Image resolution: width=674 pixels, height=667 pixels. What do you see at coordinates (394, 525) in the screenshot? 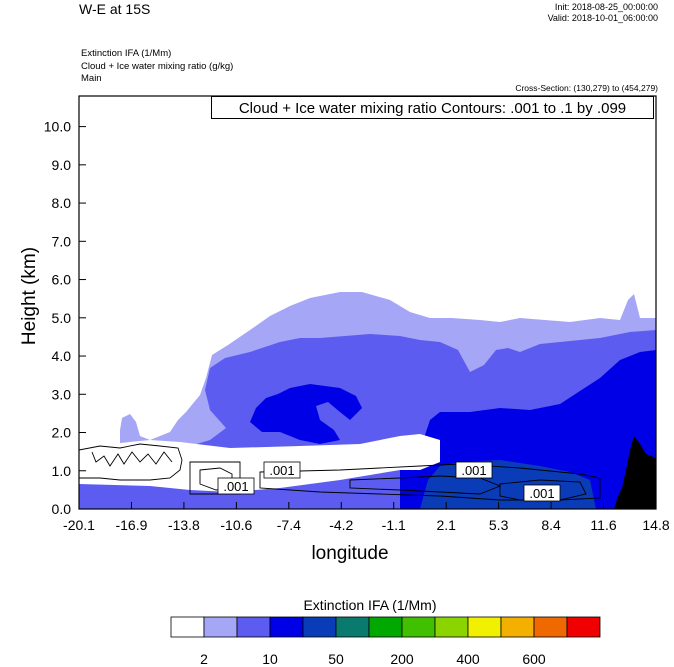
I see `x-tick-label: -1.1` at bounding box center [394, 525].